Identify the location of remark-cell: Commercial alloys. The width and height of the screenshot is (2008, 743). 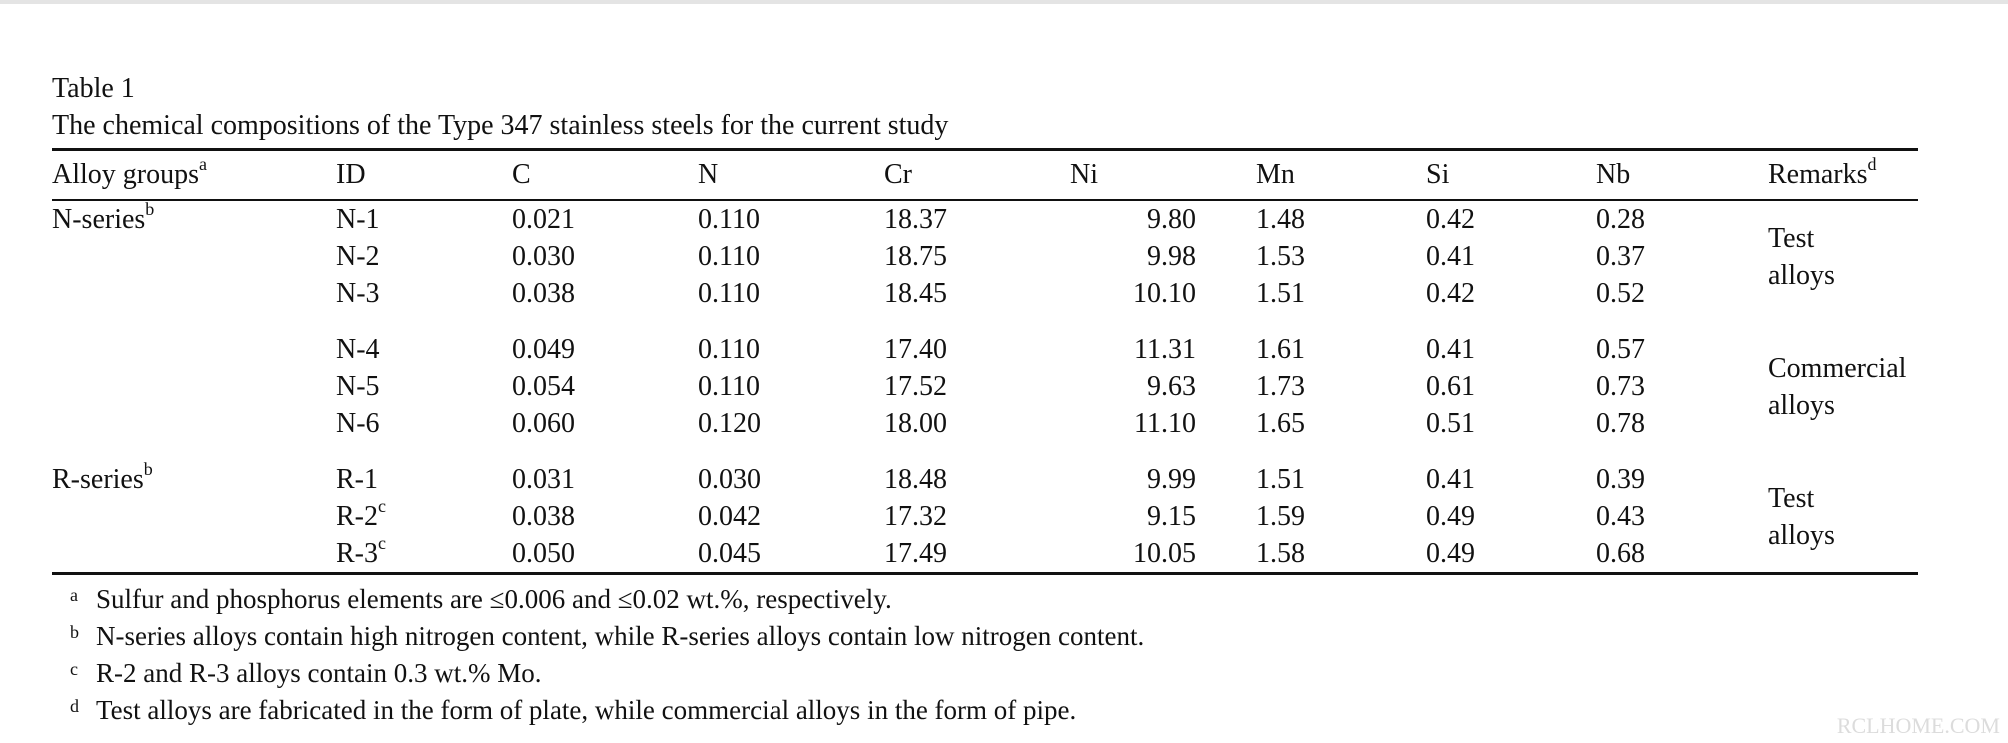
(1837, 386).